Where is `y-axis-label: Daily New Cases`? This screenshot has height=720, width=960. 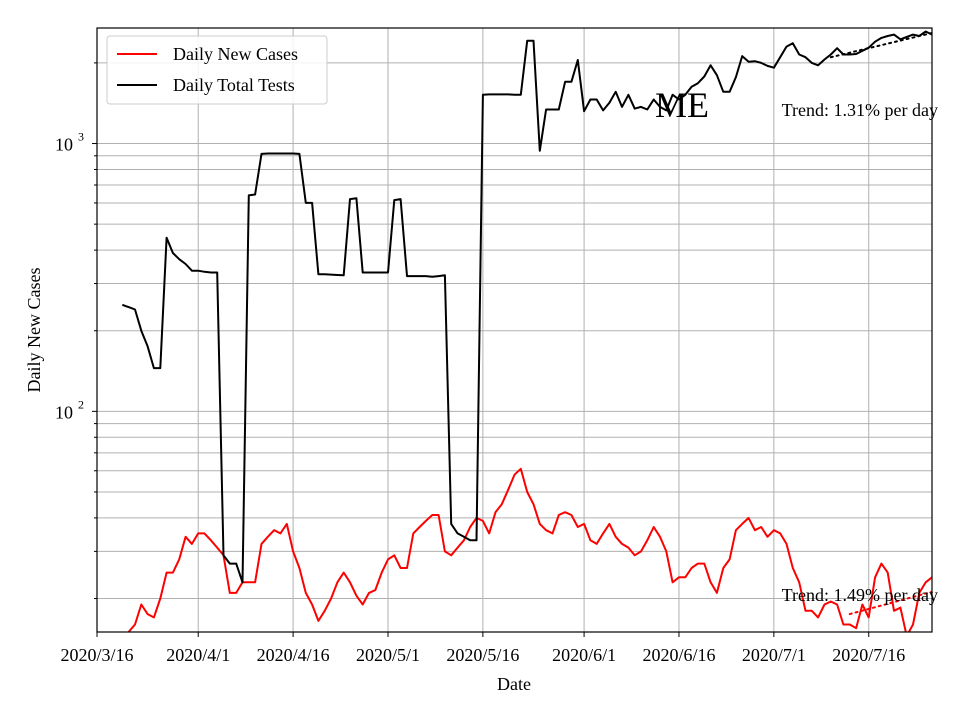 y-axis-label: Daily New Cases is located at coordinates (34, 330).